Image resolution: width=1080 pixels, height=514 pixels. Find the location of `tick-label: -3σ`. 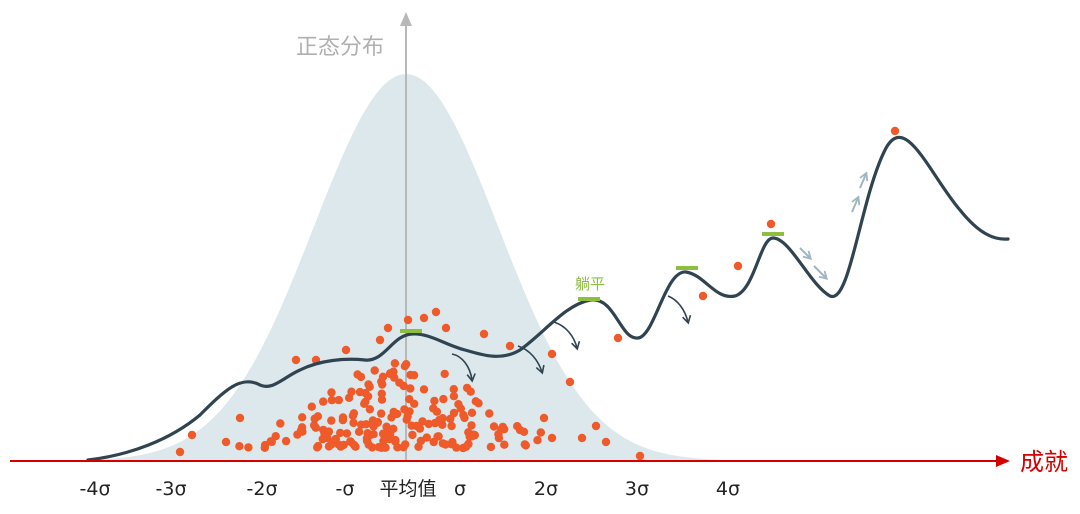

tick-label: -3σ is located at coordinates (171, 489).